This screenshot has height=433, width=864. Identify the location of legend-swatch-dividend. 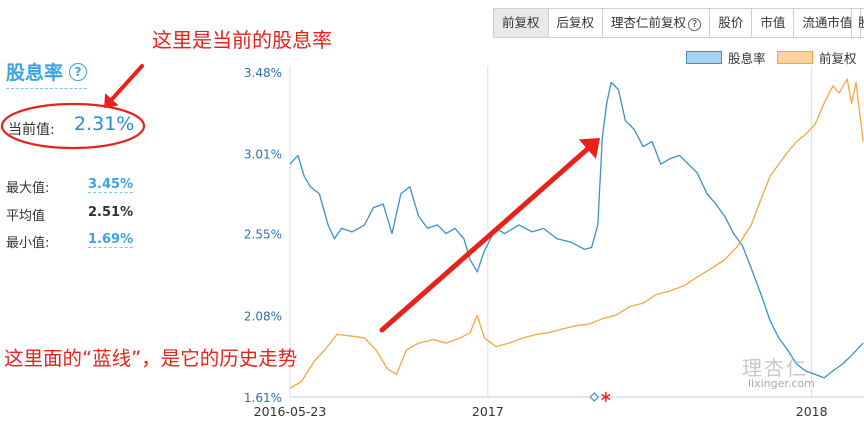
(704, 57).